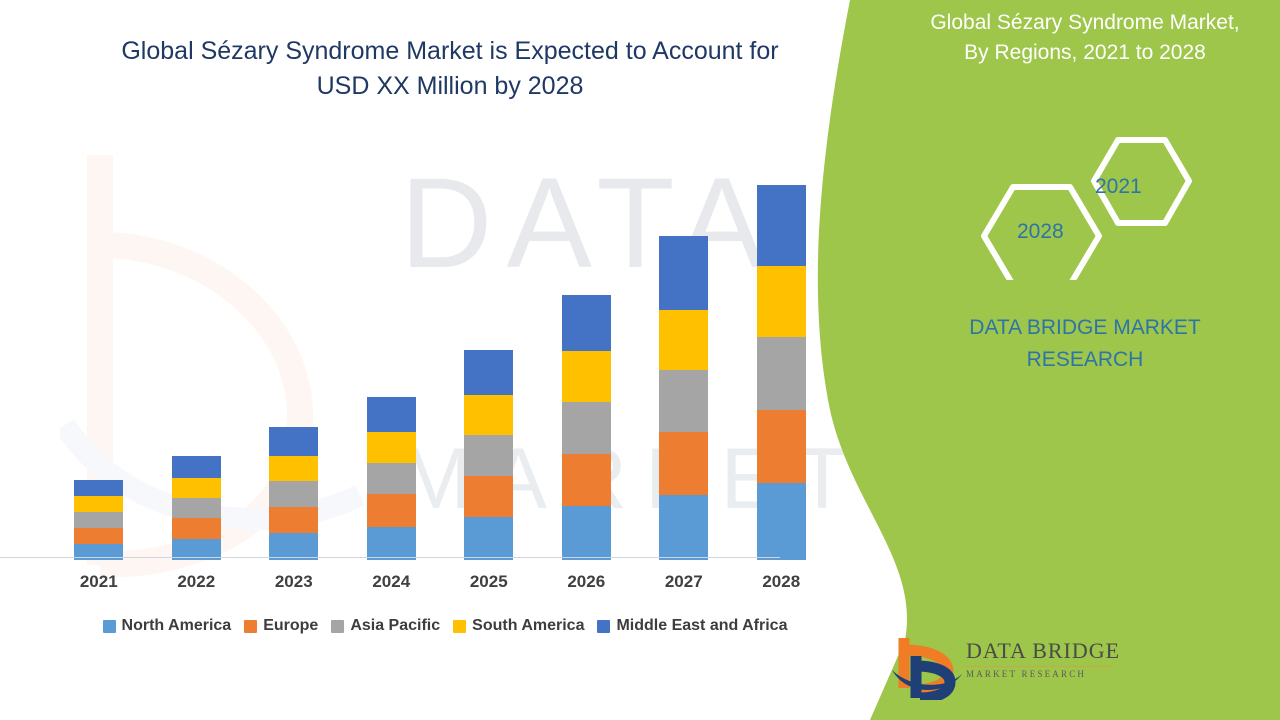  What do you see at coordinates (98, 581) in the screenshot?
I see `x-axis-label-2021: 2021` at bounding box center [98, 581].